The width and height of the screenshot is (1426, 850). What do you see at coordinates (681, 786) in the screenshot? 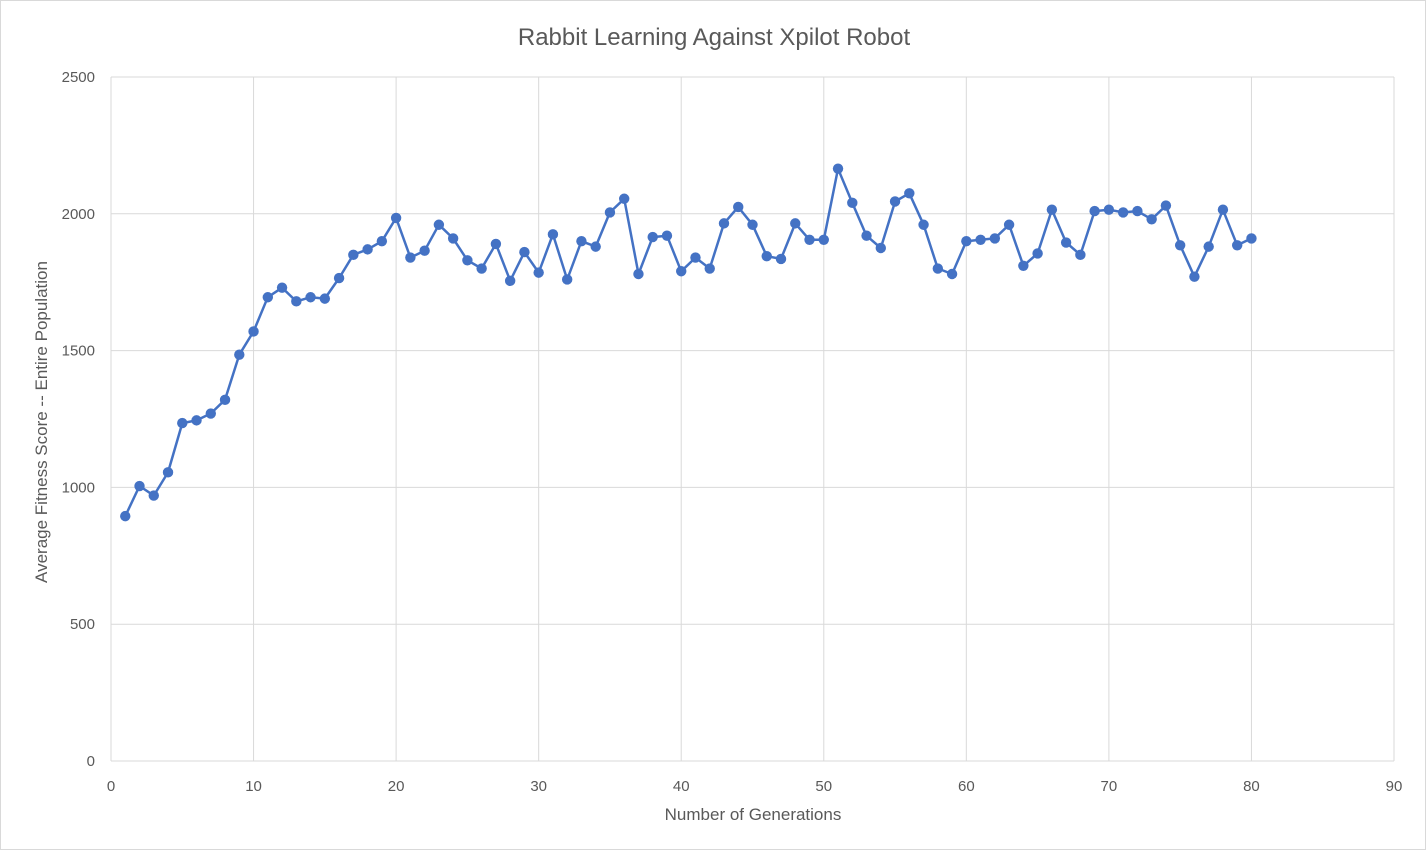
I see `x-tick-label: 40` at bounding box center [681, 786].